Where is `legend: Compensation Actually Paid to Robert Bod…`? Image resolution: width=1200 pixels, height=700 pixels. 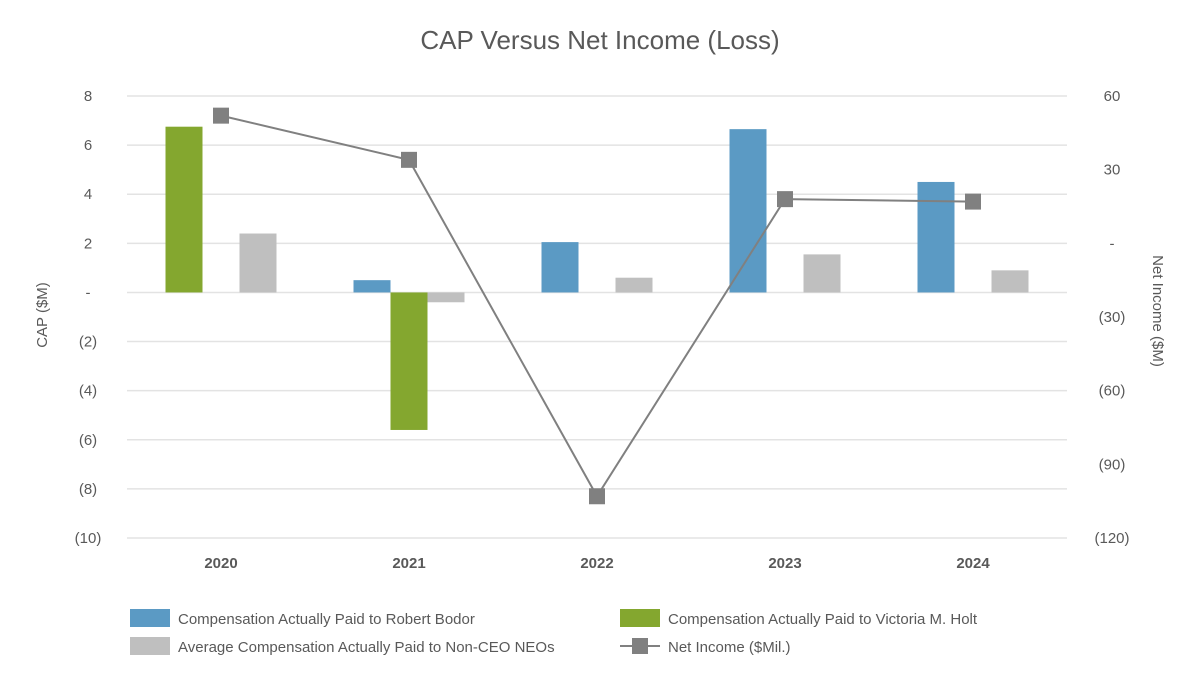
legend: Compensation Actually Paid to Robert Bod… is located at coordinates (554, 632).